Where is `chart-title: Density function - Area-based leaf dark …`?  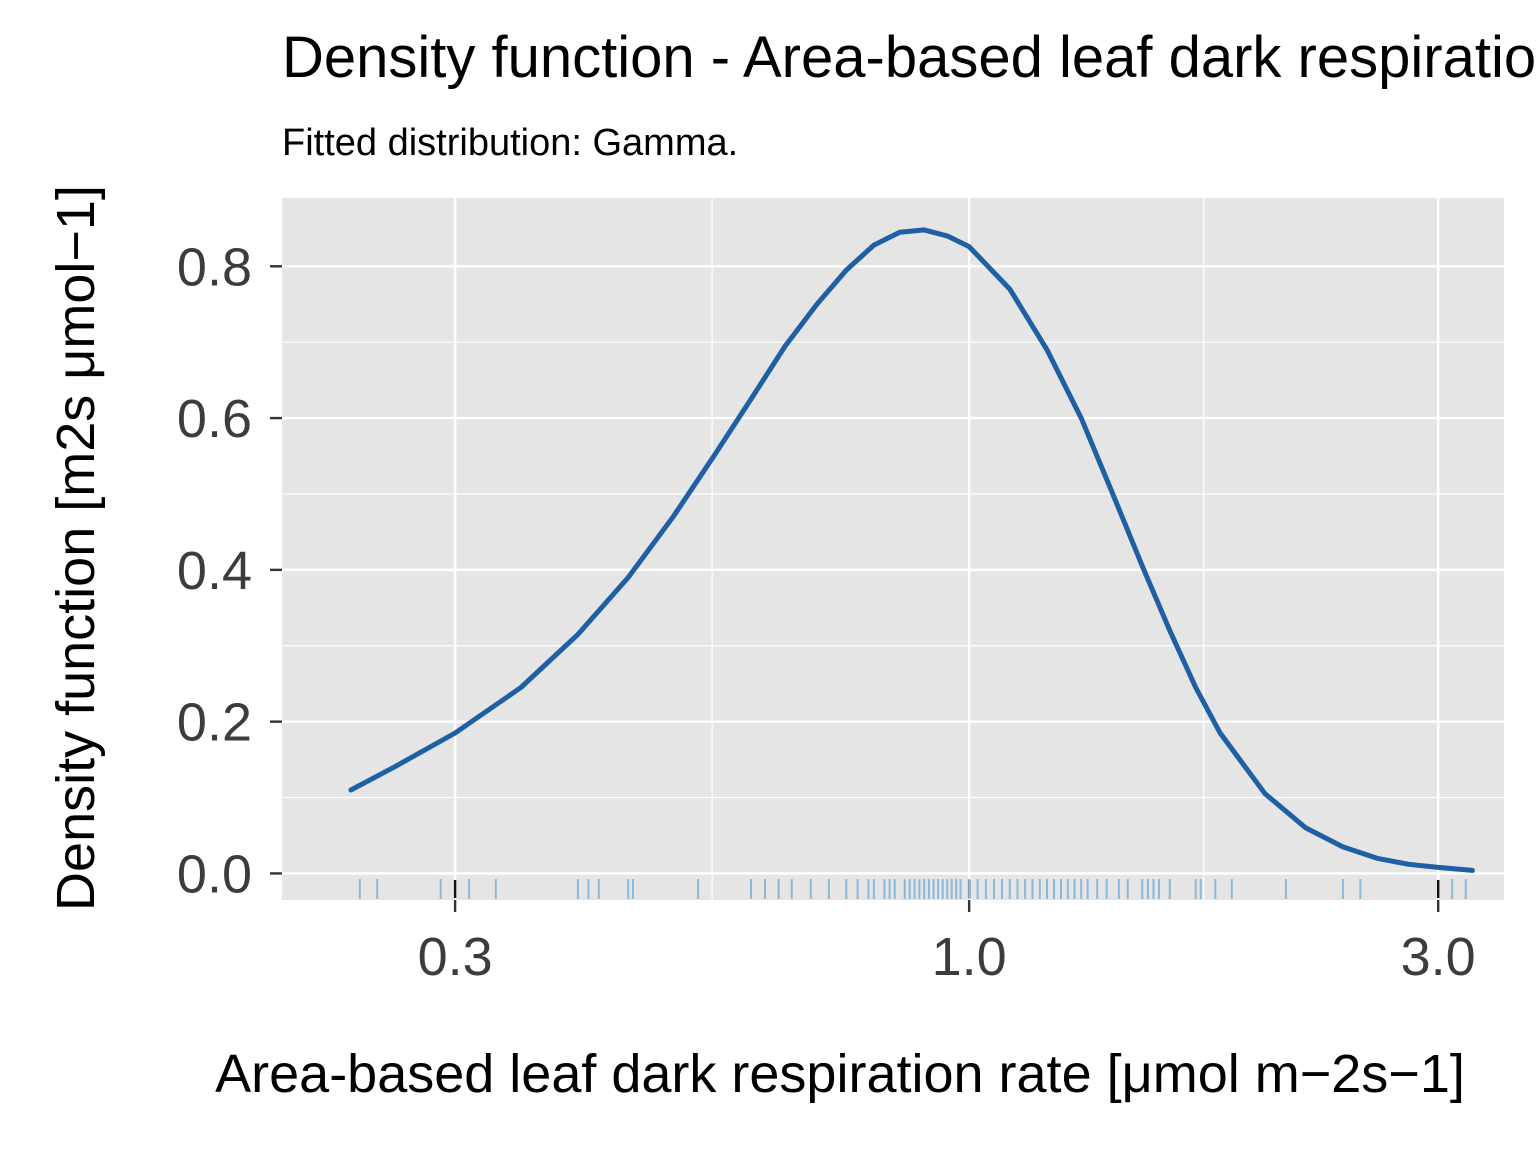
chart-title: Density function - Area-based leaf dark … is located at coordinates (909, 57).